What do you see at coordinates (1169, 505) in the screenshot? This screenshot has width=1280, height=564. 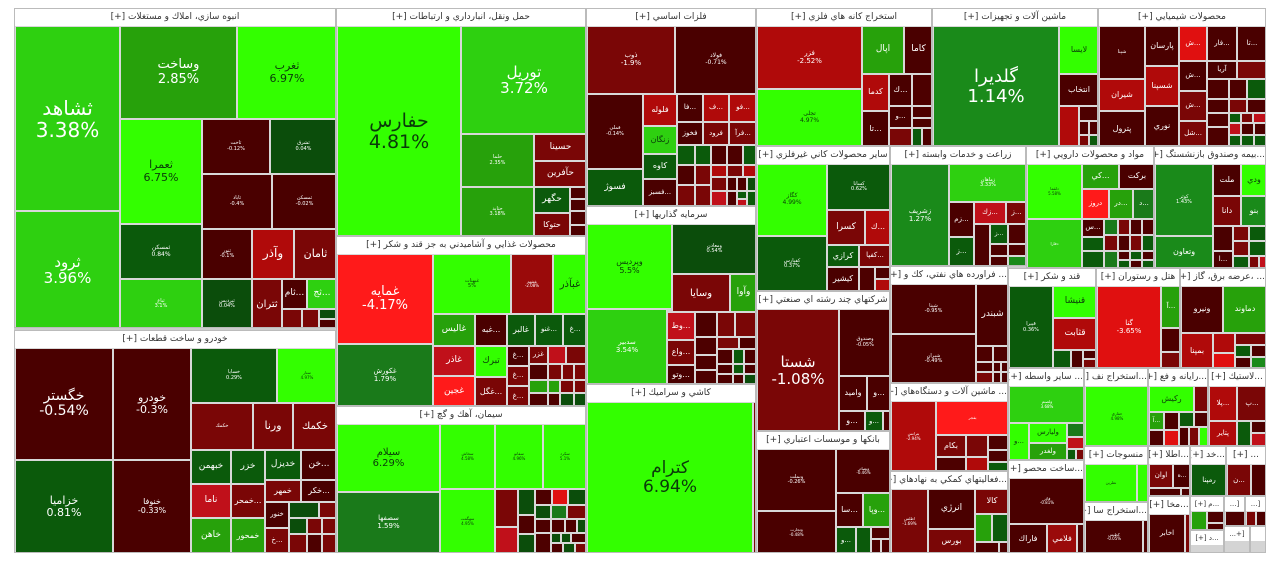 I see `sector-header: ...مخا [+]` at bounding box center [1169, 505].